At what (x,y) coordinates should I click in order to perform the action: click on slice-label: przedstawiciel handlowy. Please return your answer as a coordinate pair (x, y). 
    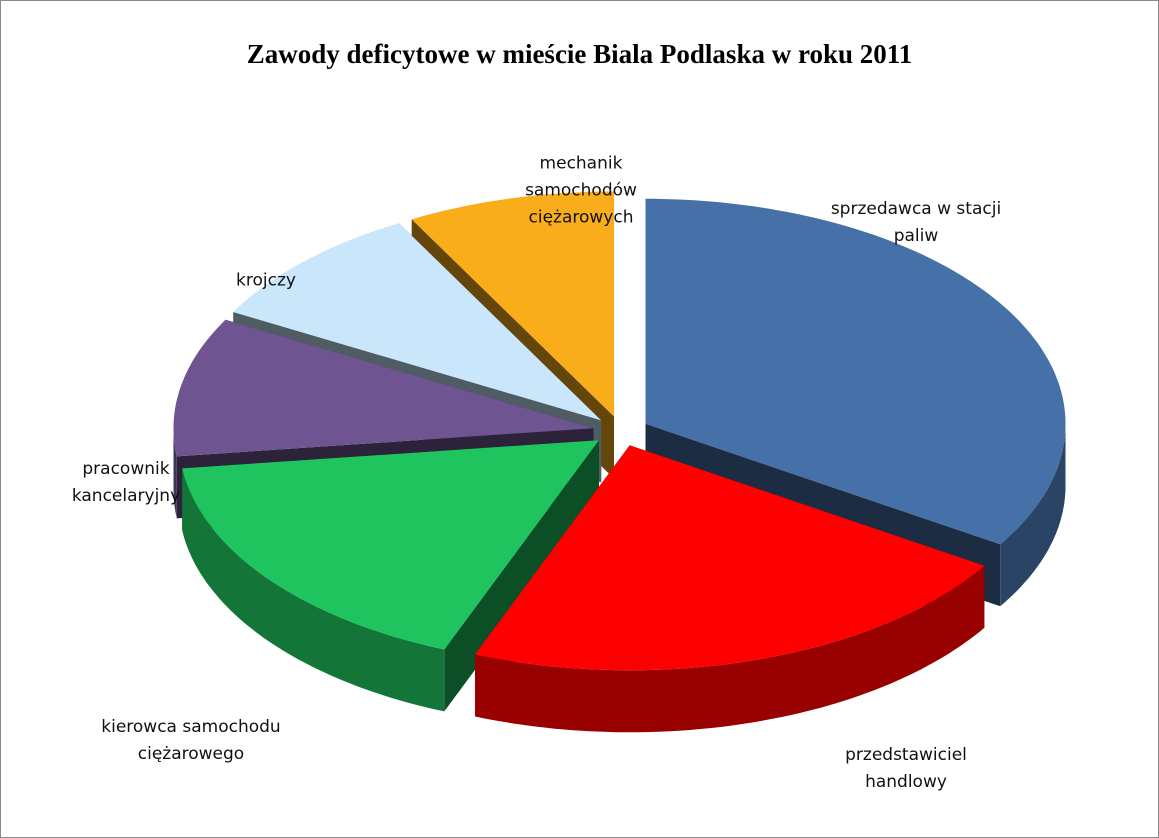
    Looking at the image, I should click on (906, 768).